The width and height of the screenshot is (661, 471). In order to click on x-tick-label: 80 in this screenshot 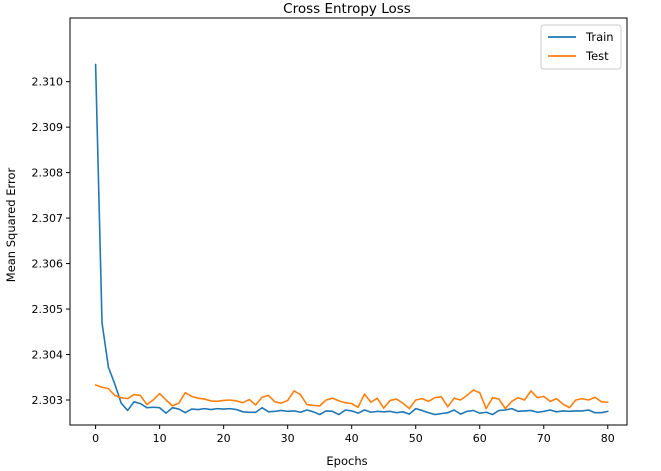, I will do `click(608, 438)`.